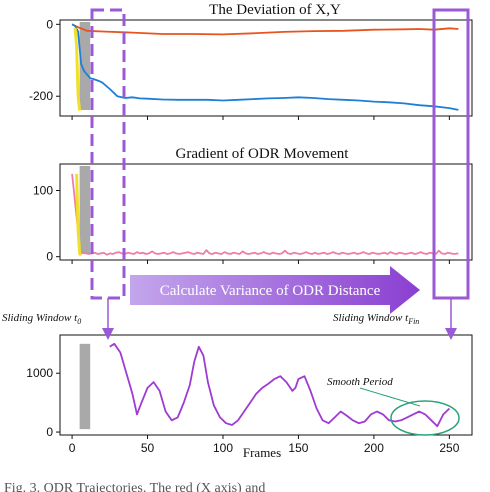 This screenshot has height=492, width=490. What do you see at coordinates (39, 373) in the screenshot?
I see `chart3-ytick-label-1: 1000` at bounding box center [39, 373].